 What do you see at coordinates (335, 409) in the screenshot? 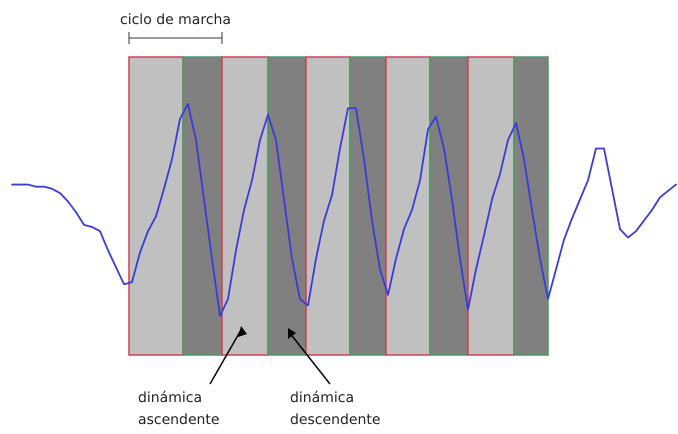
I see `text: dinámica descendente` at bounding box center [335, 409].